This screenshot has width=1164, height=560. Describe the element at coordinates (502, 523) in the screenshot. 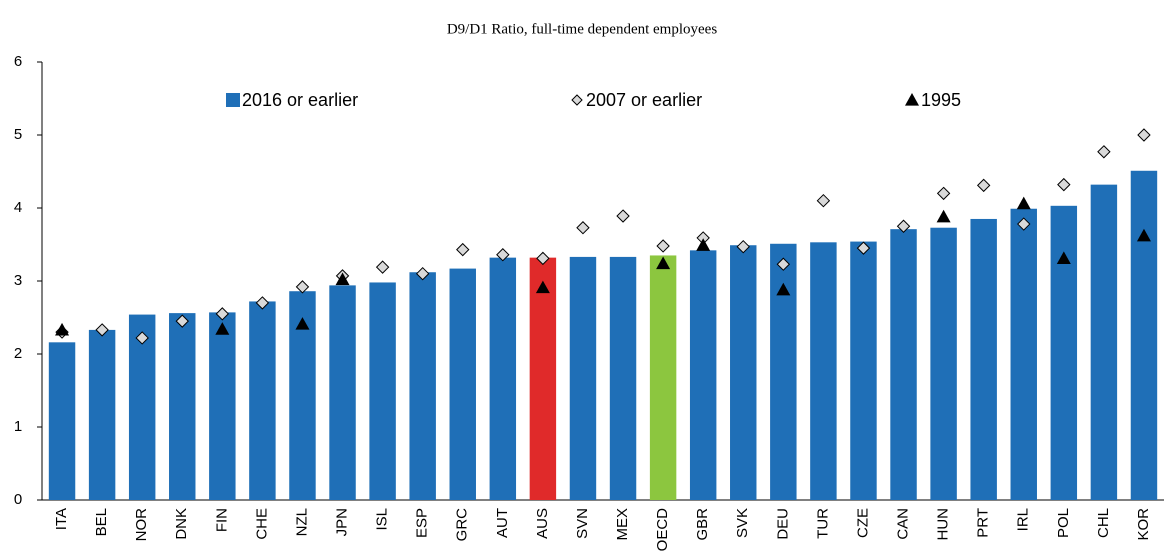

I see `x-tick-label: AUT` at that location.